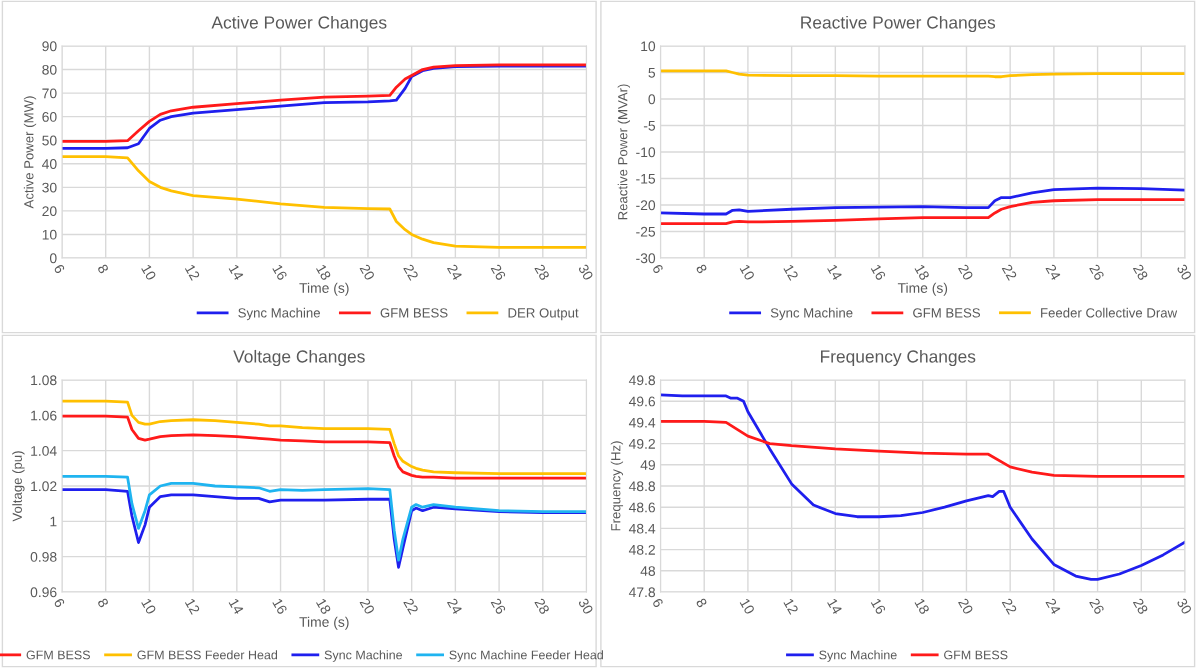 This screenshot has width=1197, height=668. What do you see at coordinates (49, 140) in the screenshot?
I see `y-tick-label: 50` at bounding box center [49, 140].